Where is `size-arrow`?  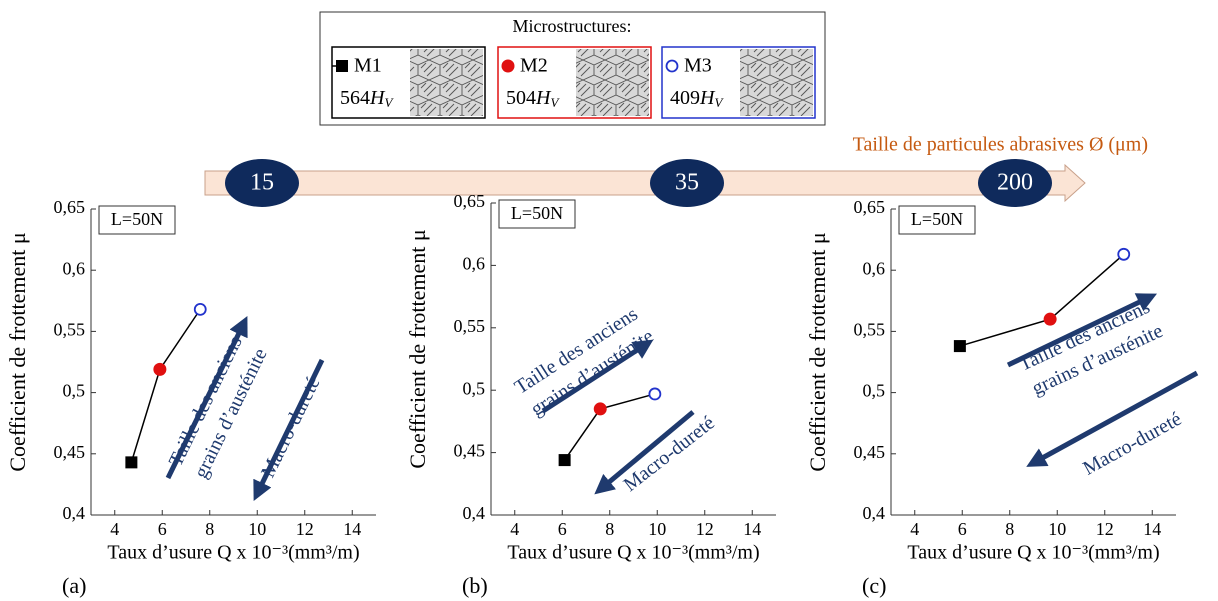
size-arrow is located at coordinates (645, 183).